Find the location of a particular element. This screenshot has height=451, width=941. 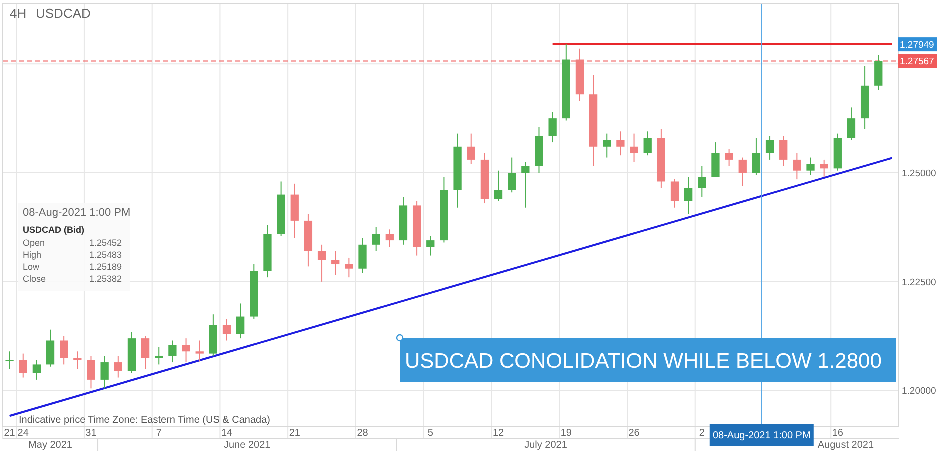

annotation: Close is located at coordinates (34, 279).